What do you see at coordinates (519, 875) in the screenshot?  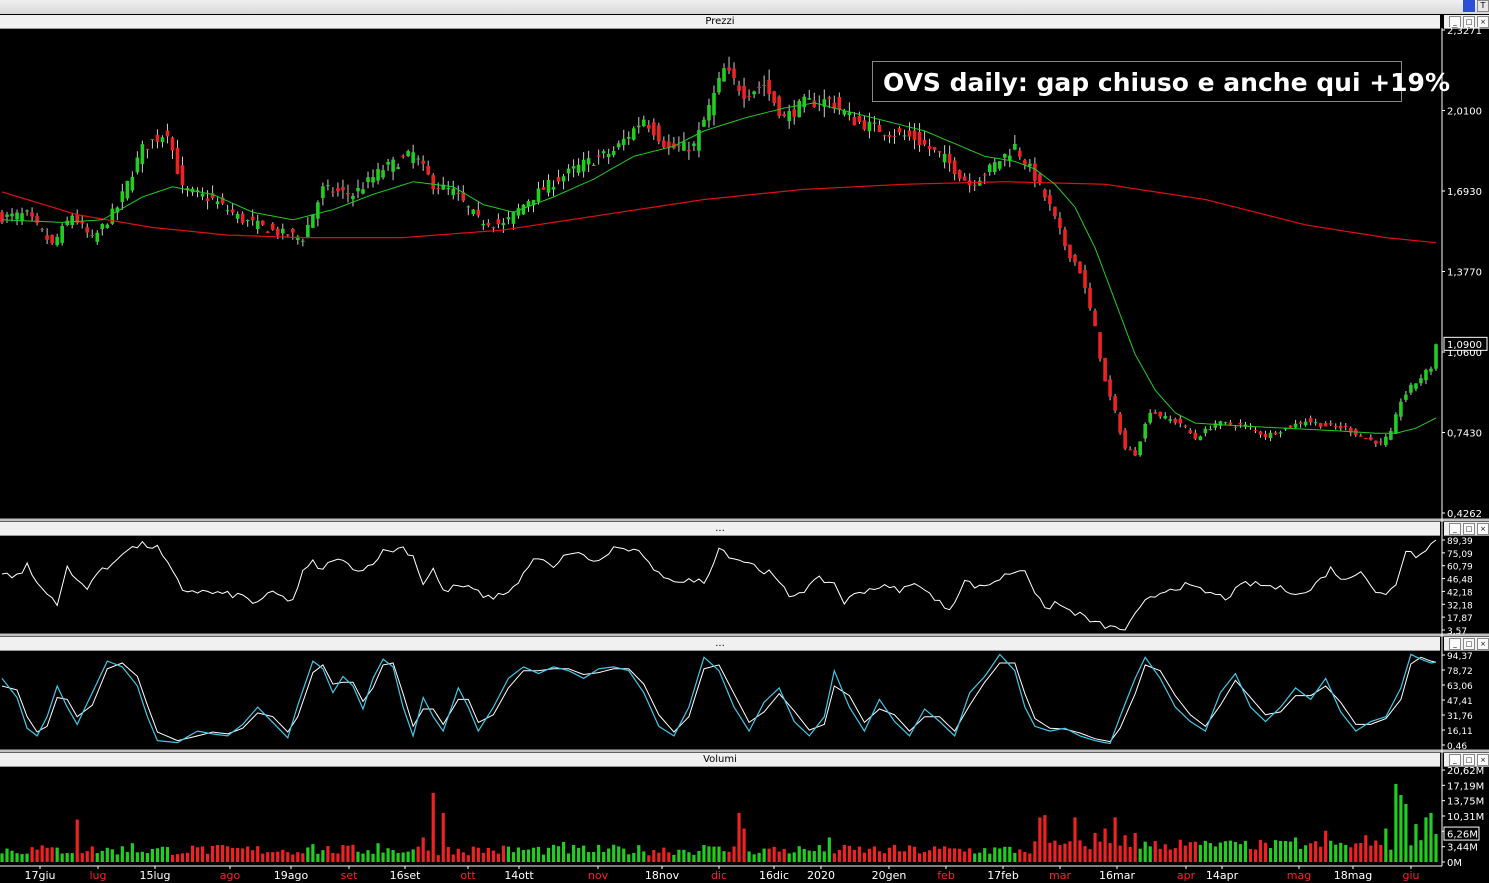 I see `x-tick-label: 14ott` at bounding box center [519, 875].